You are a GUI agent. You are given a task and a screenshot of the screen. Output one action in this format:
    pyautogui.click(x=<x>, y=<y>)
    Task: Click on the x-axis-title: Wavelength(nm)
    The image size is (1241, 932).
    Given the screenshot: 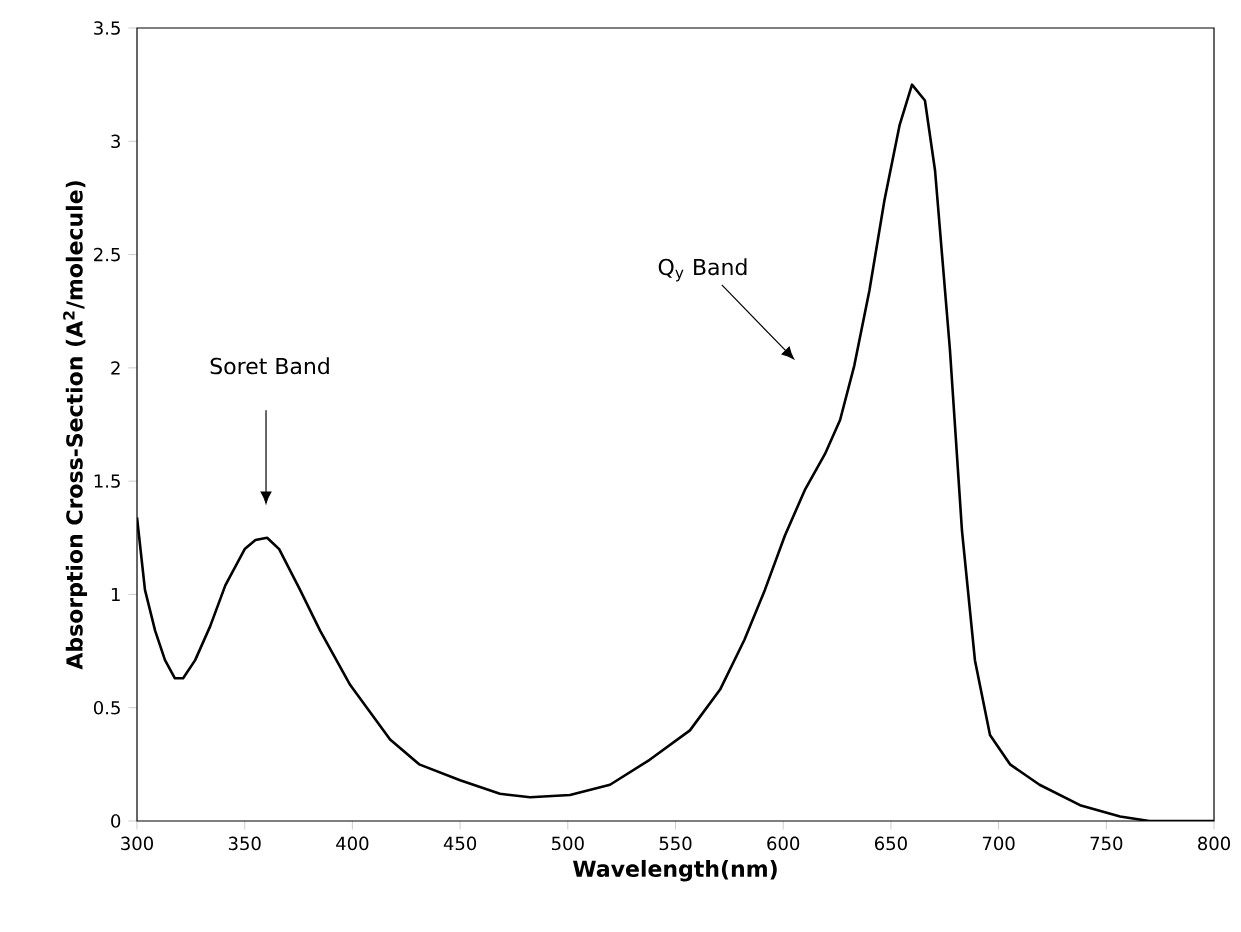 What is the action you would take?
    pyautogui.click(x=675, y=870)
    